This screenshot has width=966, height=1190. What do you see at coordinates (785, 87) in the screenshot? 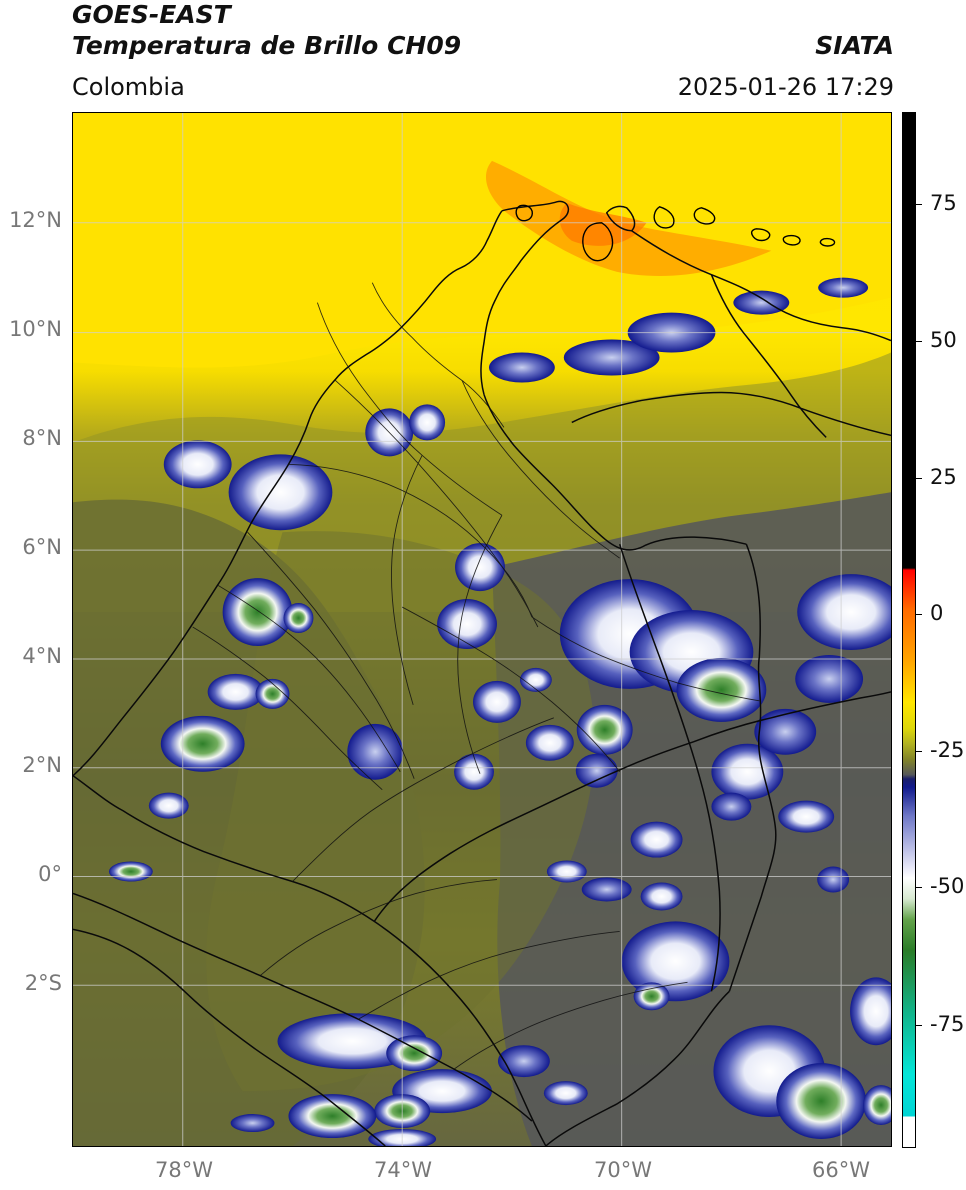
I see `timestamp-label: 2025-01-26 17:29` at bounding box center [785, 87].